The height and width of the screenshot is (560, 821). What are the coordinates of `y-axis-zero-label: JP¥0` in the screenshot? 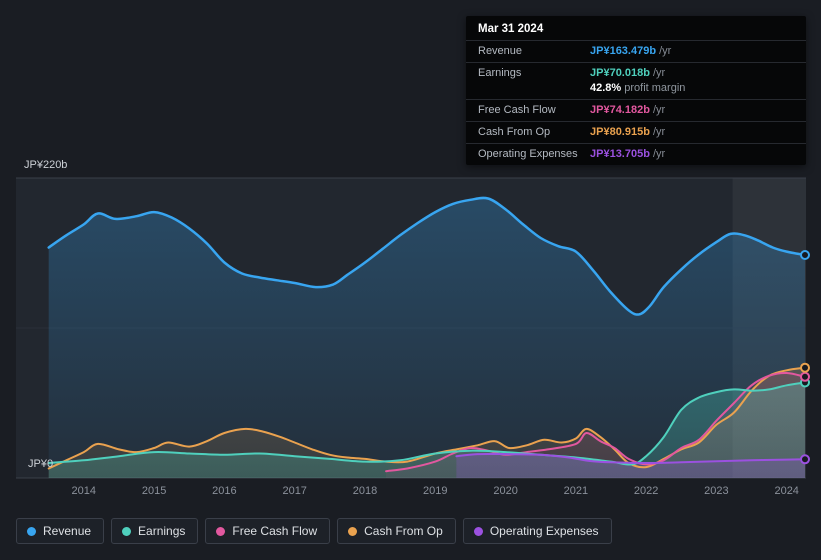 It's located at (41, 464).